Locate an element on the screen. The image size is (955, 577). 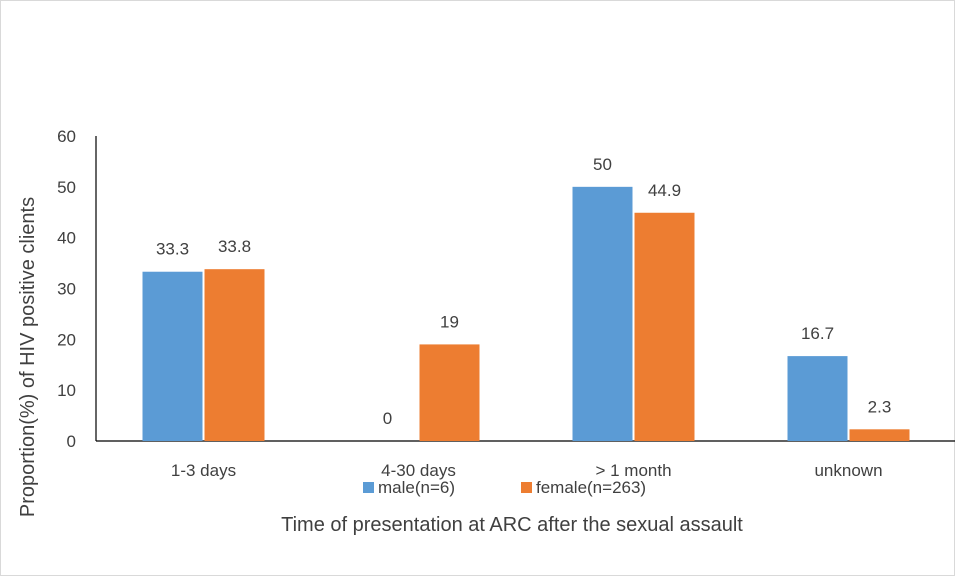
data-label: 50 is located at coordinates (602, 164).